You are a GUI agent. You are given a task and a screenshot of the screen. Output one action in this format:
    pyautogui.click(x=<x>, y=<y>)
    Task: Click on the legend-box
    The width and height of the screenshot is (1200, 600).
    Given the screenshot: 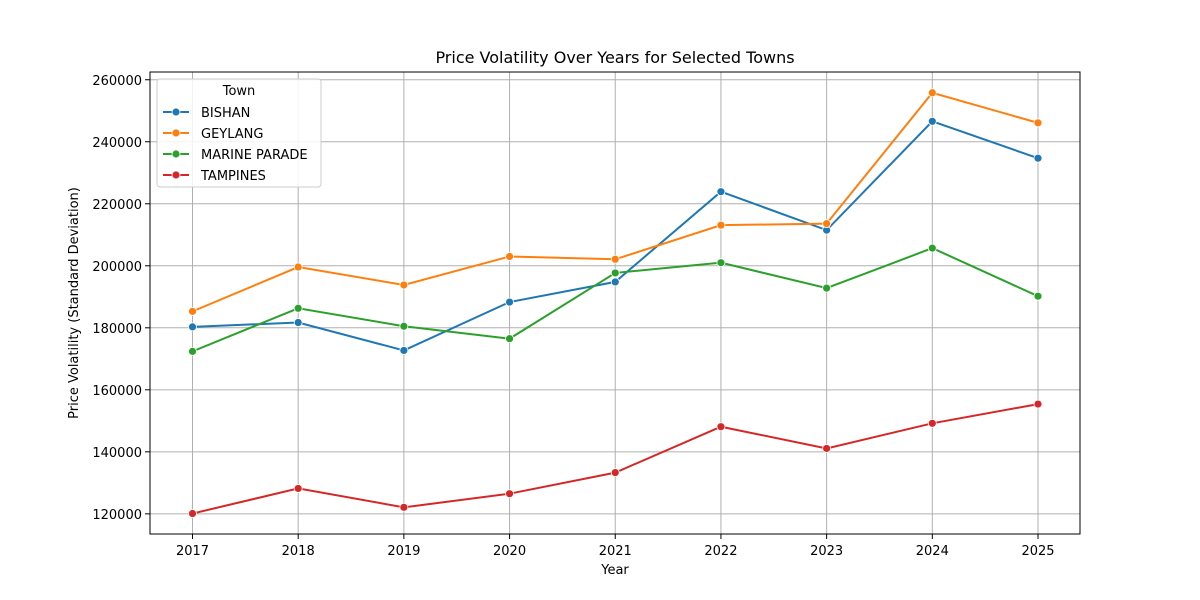 What is the action you would take?
    pyautogui.click(x=239, y=133)
    